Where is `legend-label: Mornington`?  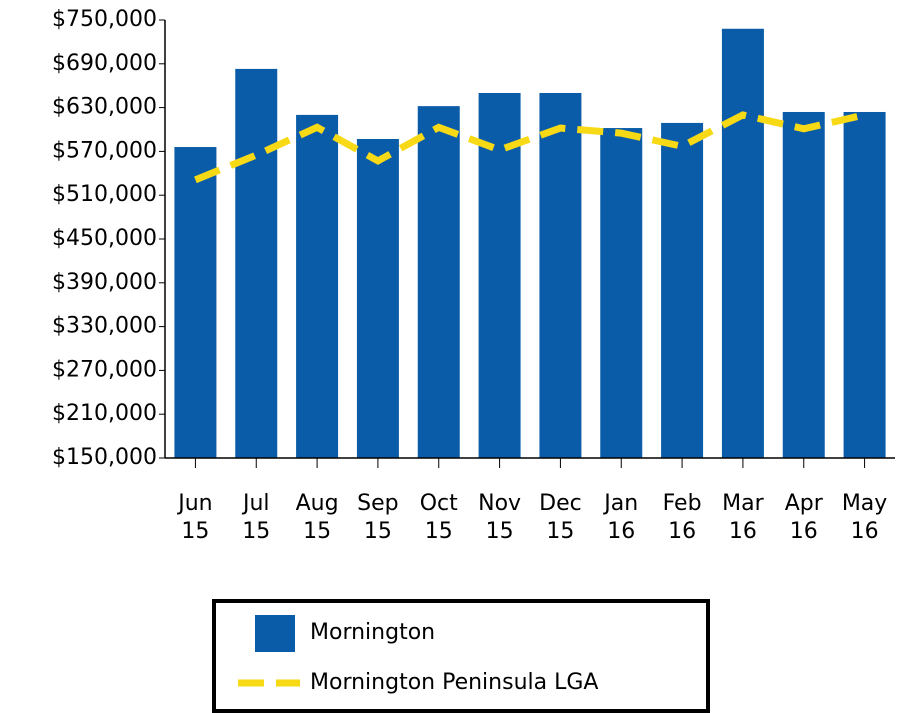 legend-label: Mornington is located at coordinates (372, 632).